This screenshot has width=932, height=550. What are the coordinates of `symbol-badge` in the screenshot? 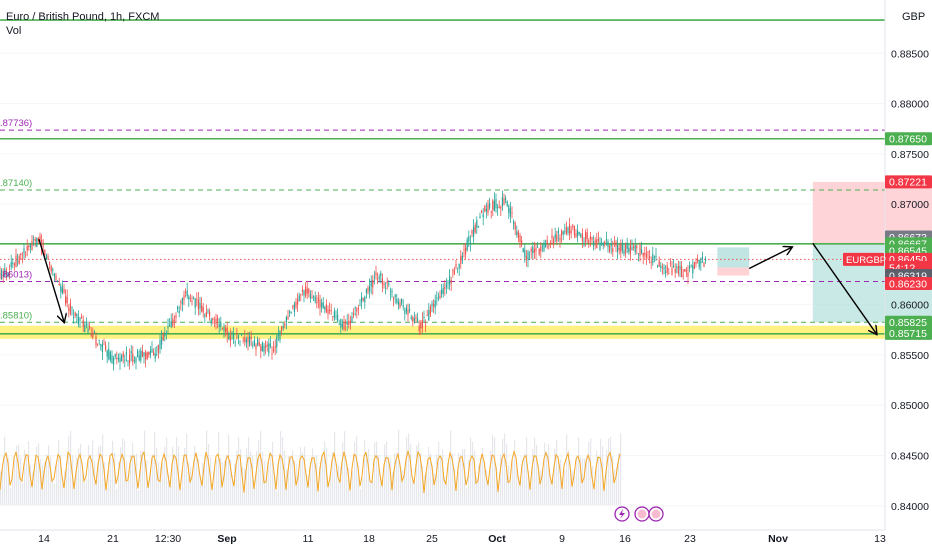 It's located at (863, 259).